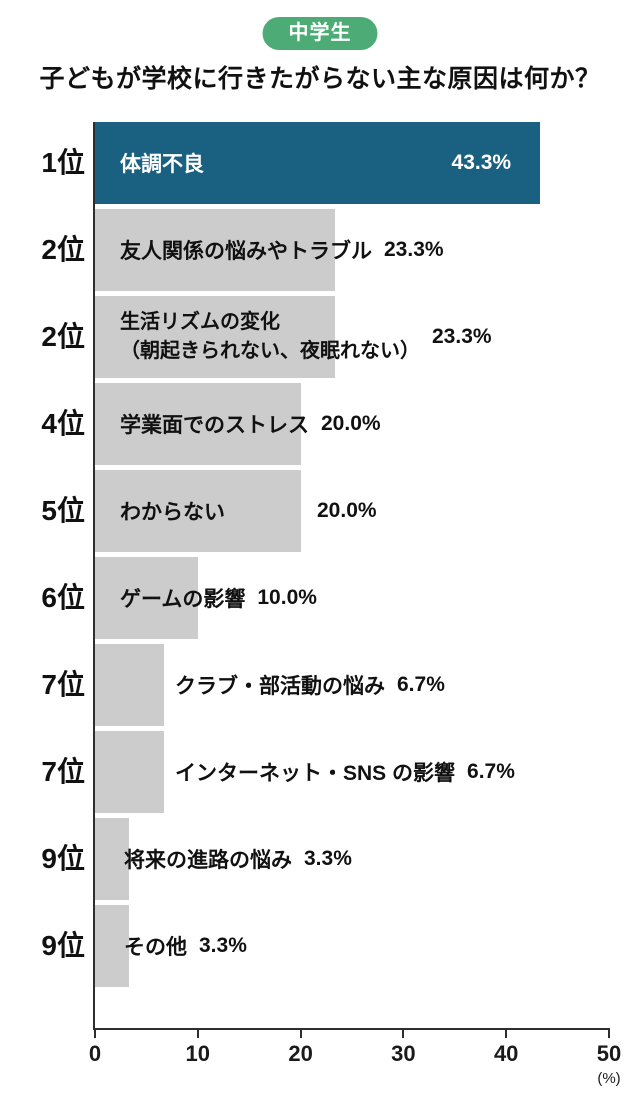 This screenshot has height=1098, width=640. What do you see at coordinates (183, 599) in the screenshot?
I see `bar-label: ゲームの影響` at bounding box center [183, 599].